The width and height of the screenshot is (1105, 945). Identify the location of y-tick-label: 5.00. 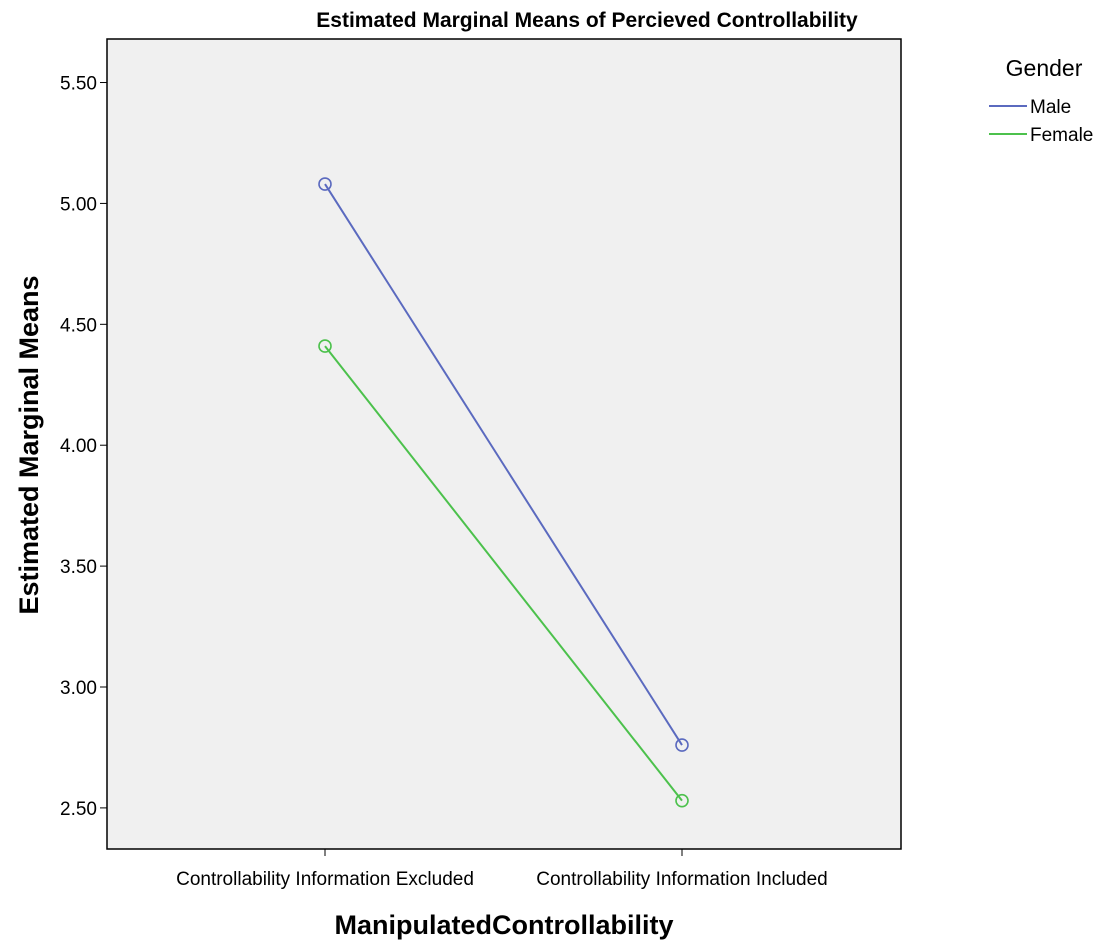
(78, 204).